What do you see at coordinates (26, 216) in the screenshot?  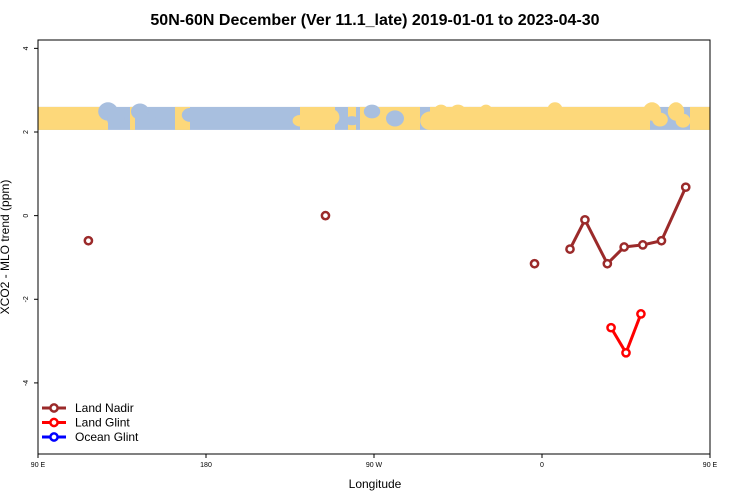 I see `y-tick-label: 0` at bounding box center [26, 216].